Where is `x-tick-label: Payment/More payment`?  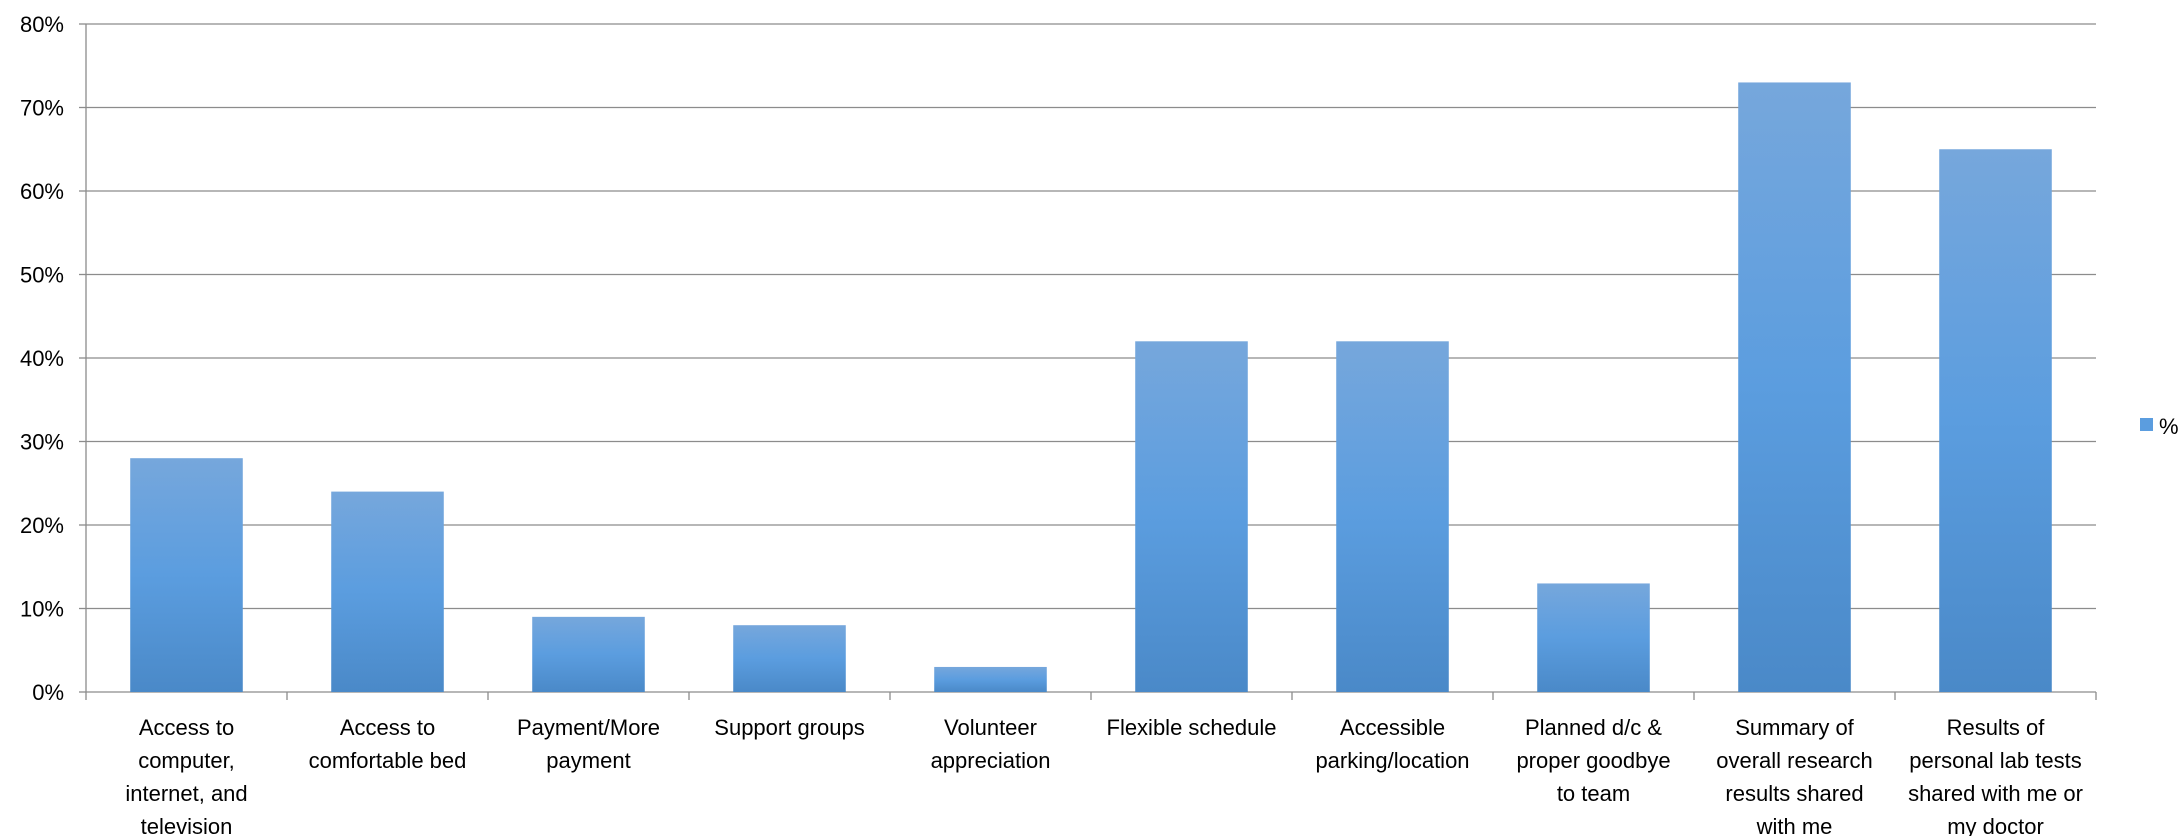 x-tick-label: Payment/More payment is located at coordinates (588, 744).